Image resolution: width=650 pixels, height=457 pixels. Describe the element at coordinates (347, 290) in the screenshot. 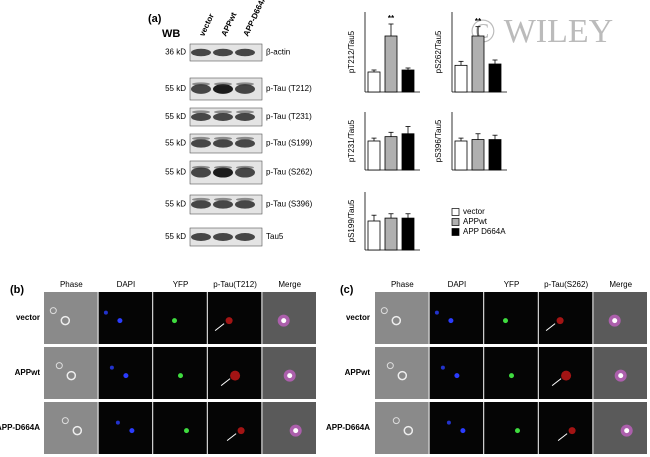

I see `panel-label: (c)` at that location.